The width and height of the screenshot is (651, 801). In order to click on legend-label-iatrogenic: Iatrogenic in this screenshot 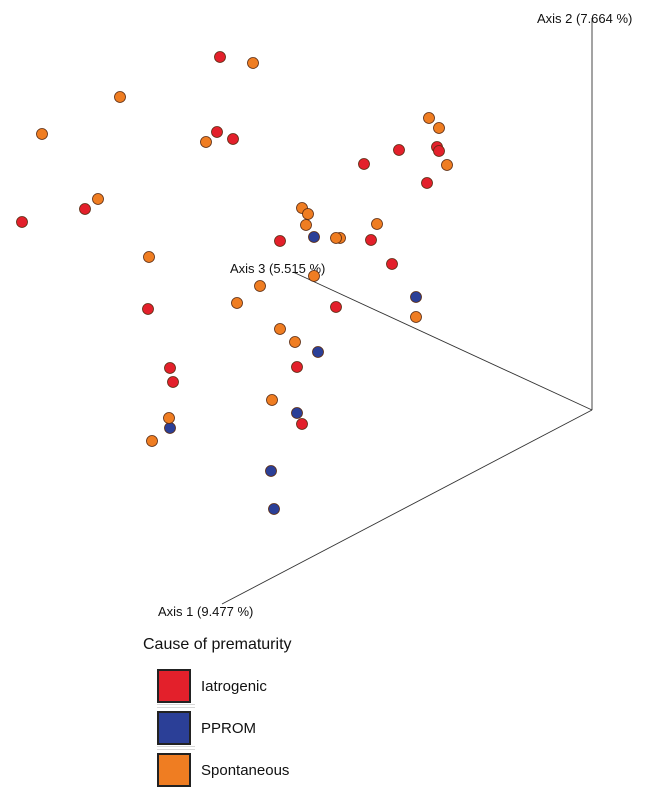, I will do `click(234, 686)`.